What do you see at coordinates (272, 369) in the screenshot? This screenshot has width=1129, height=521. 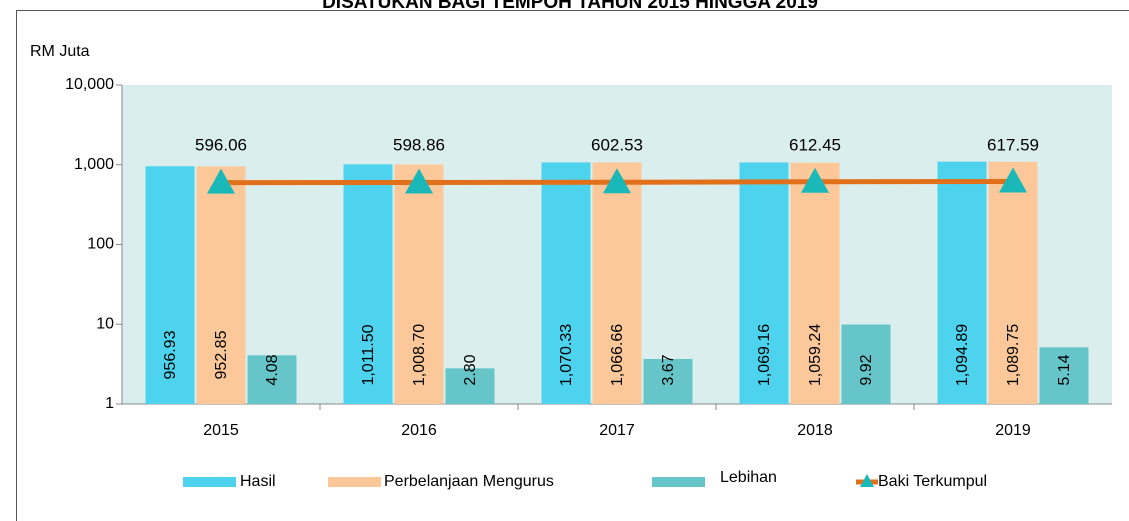 I see `bar-value-label: 4.08` at bounding box center [272, 369].